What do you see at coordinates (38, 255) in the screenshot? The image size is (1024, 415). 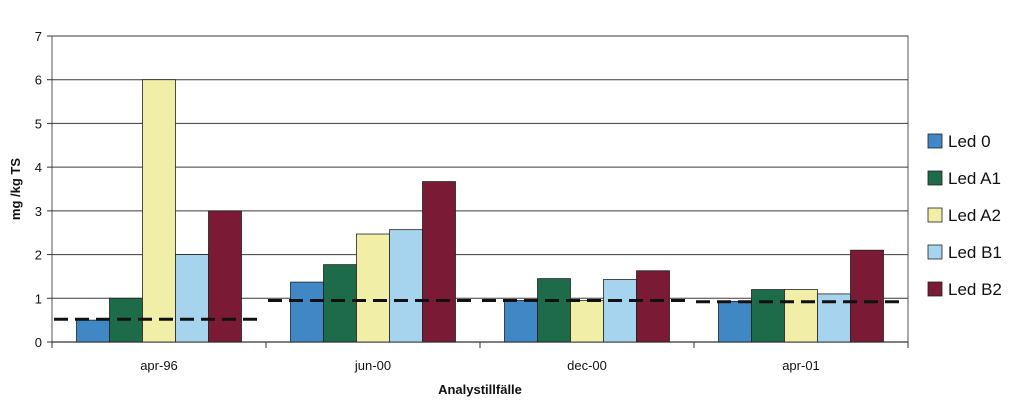 I see `y-tick-label: 2` at bounding box center [38, 255].